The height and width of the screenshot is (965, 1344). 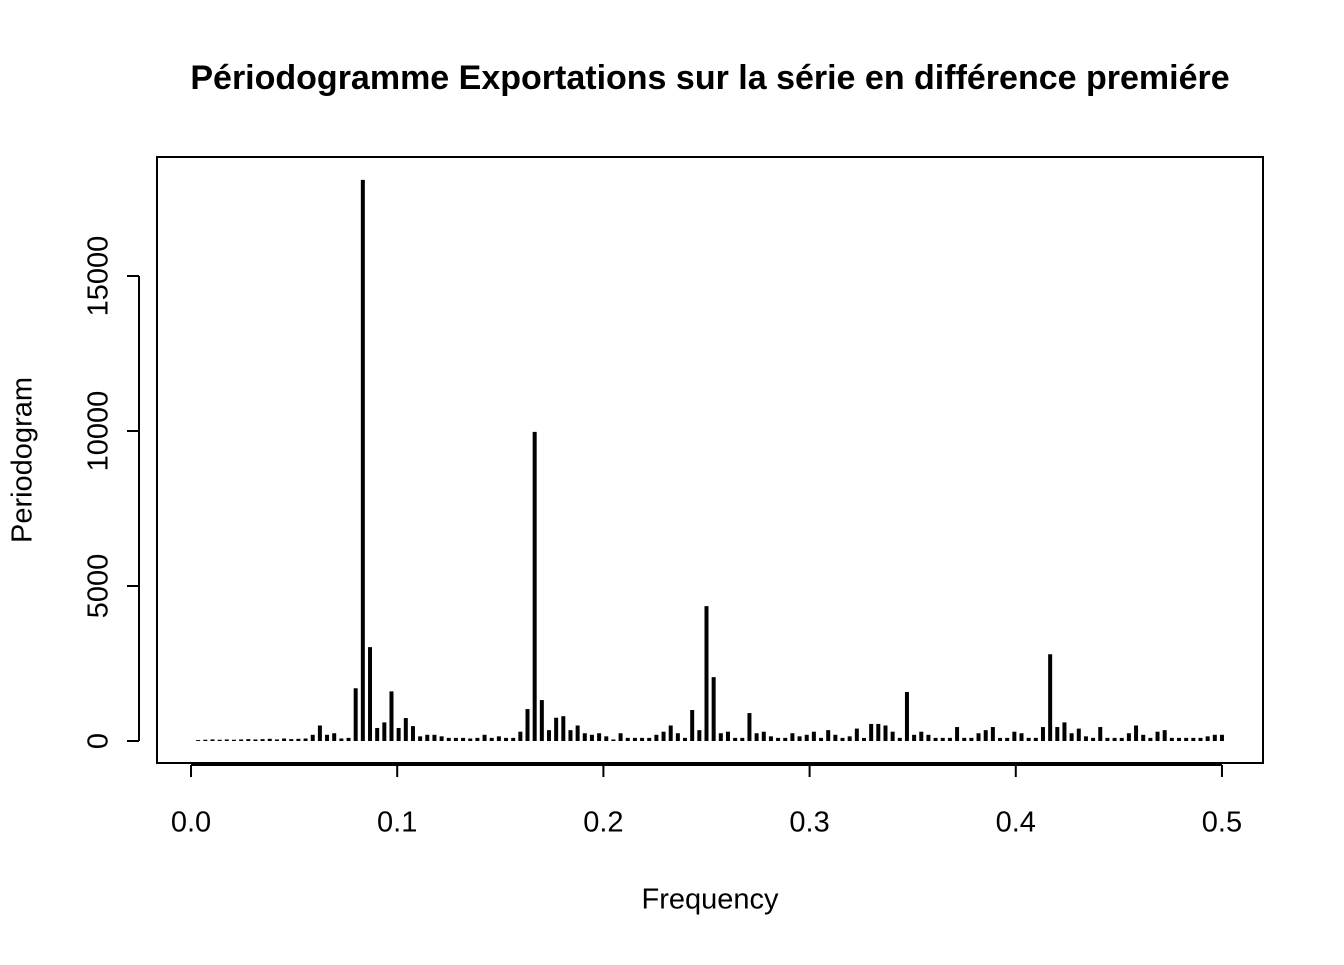 What do you see at coordinates (809, 823) in the screenshot?
I see `x-tick-label: 0.3` at bounding box center [809, 823].